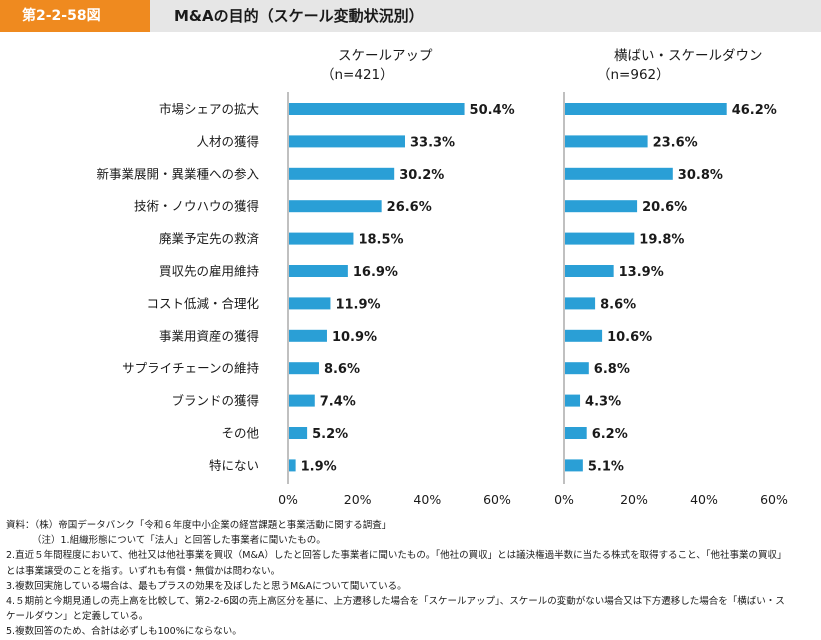 This screenshot has height=640, width=821. What do you see at coordinates (196, 206) in the screenshot?
I see `category-label: 技術・ノウハウの獲得` at bounding box center [196, 206].